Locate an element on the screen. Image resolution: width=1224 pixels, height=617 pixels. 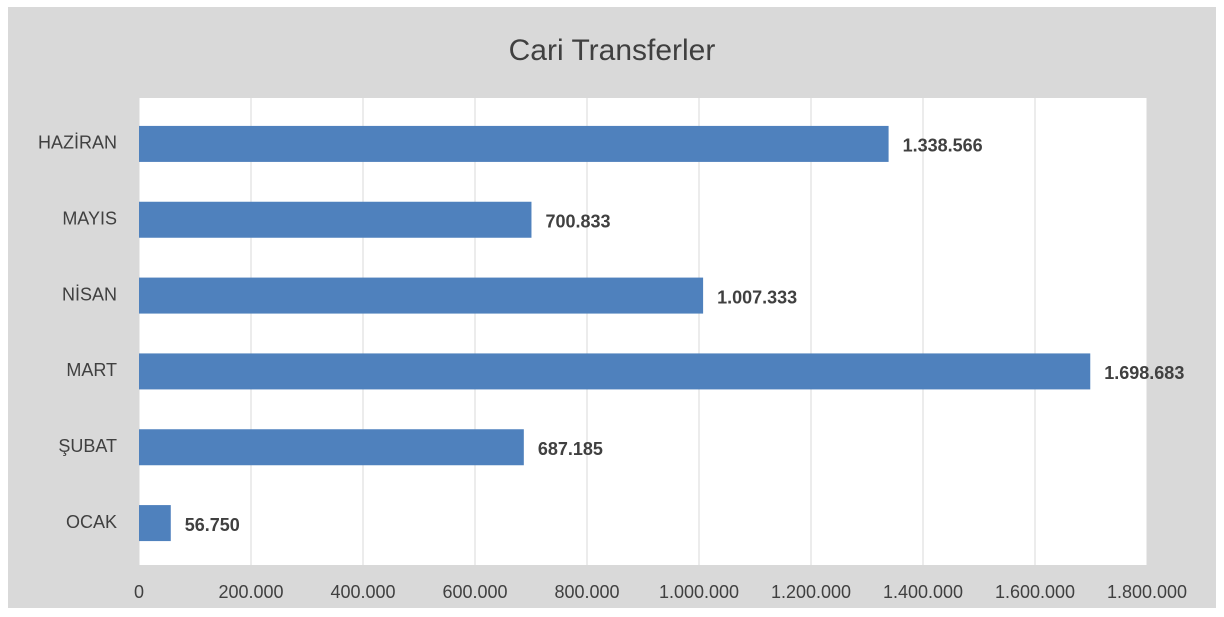
x-tick-label: 1.800.000 is located at coordinates (1147, 592).